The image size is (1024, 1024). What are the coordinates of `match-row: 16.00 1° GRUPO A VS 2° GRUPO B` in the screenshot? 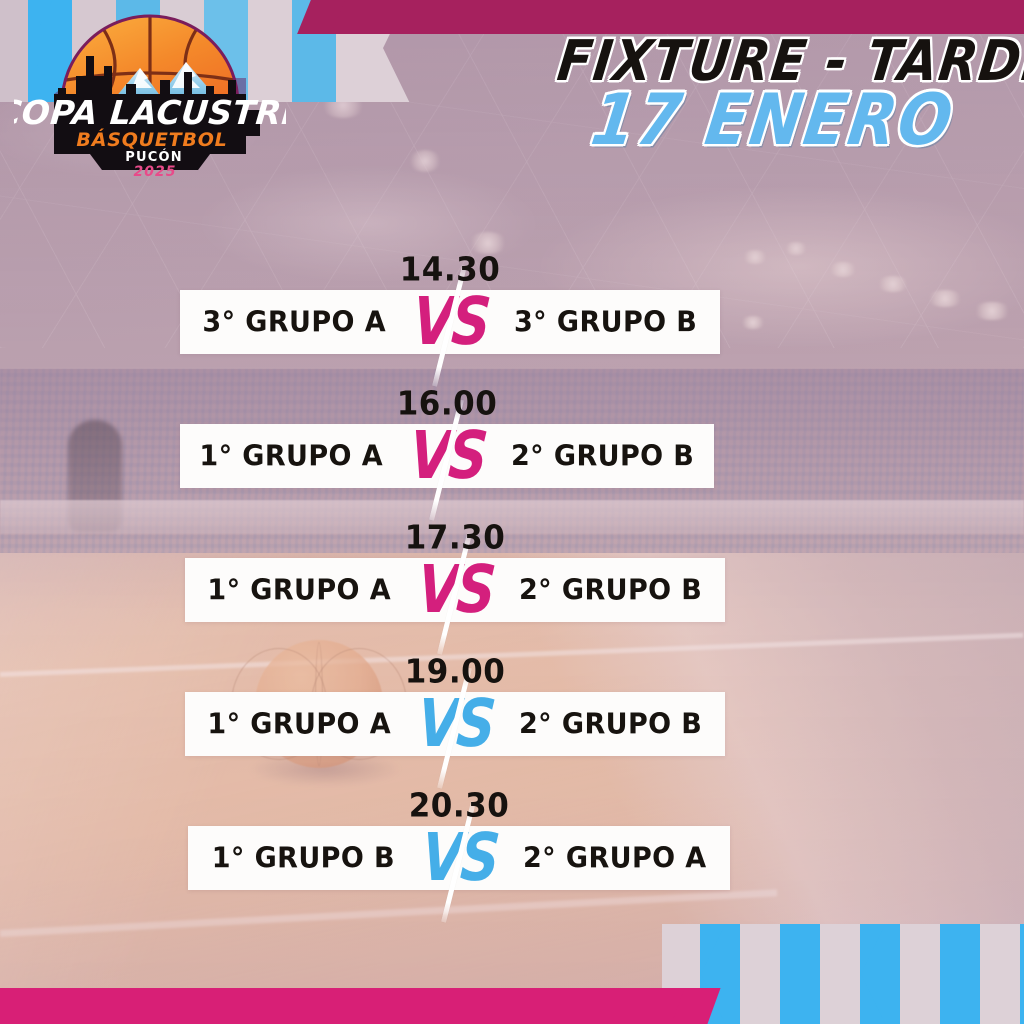 It's located at (512, 452).